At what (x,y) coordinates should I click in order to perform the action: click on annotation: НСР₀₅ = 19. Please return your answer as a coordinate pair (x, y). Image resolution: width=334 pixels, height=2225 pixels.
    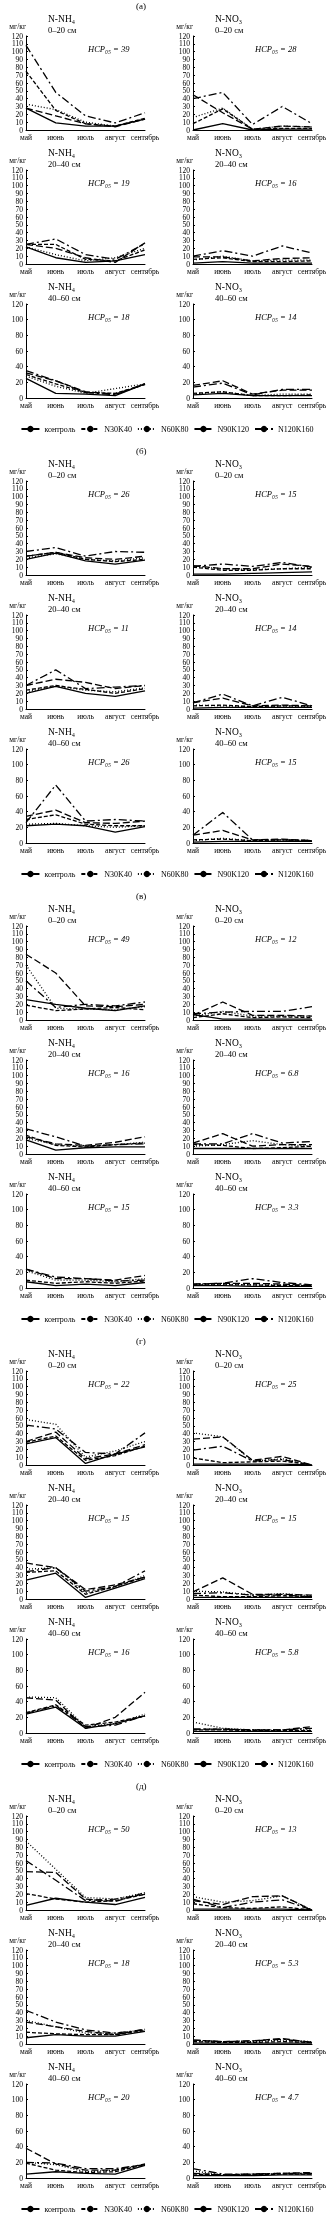
    Looking at the image, I should click on (109, 182).